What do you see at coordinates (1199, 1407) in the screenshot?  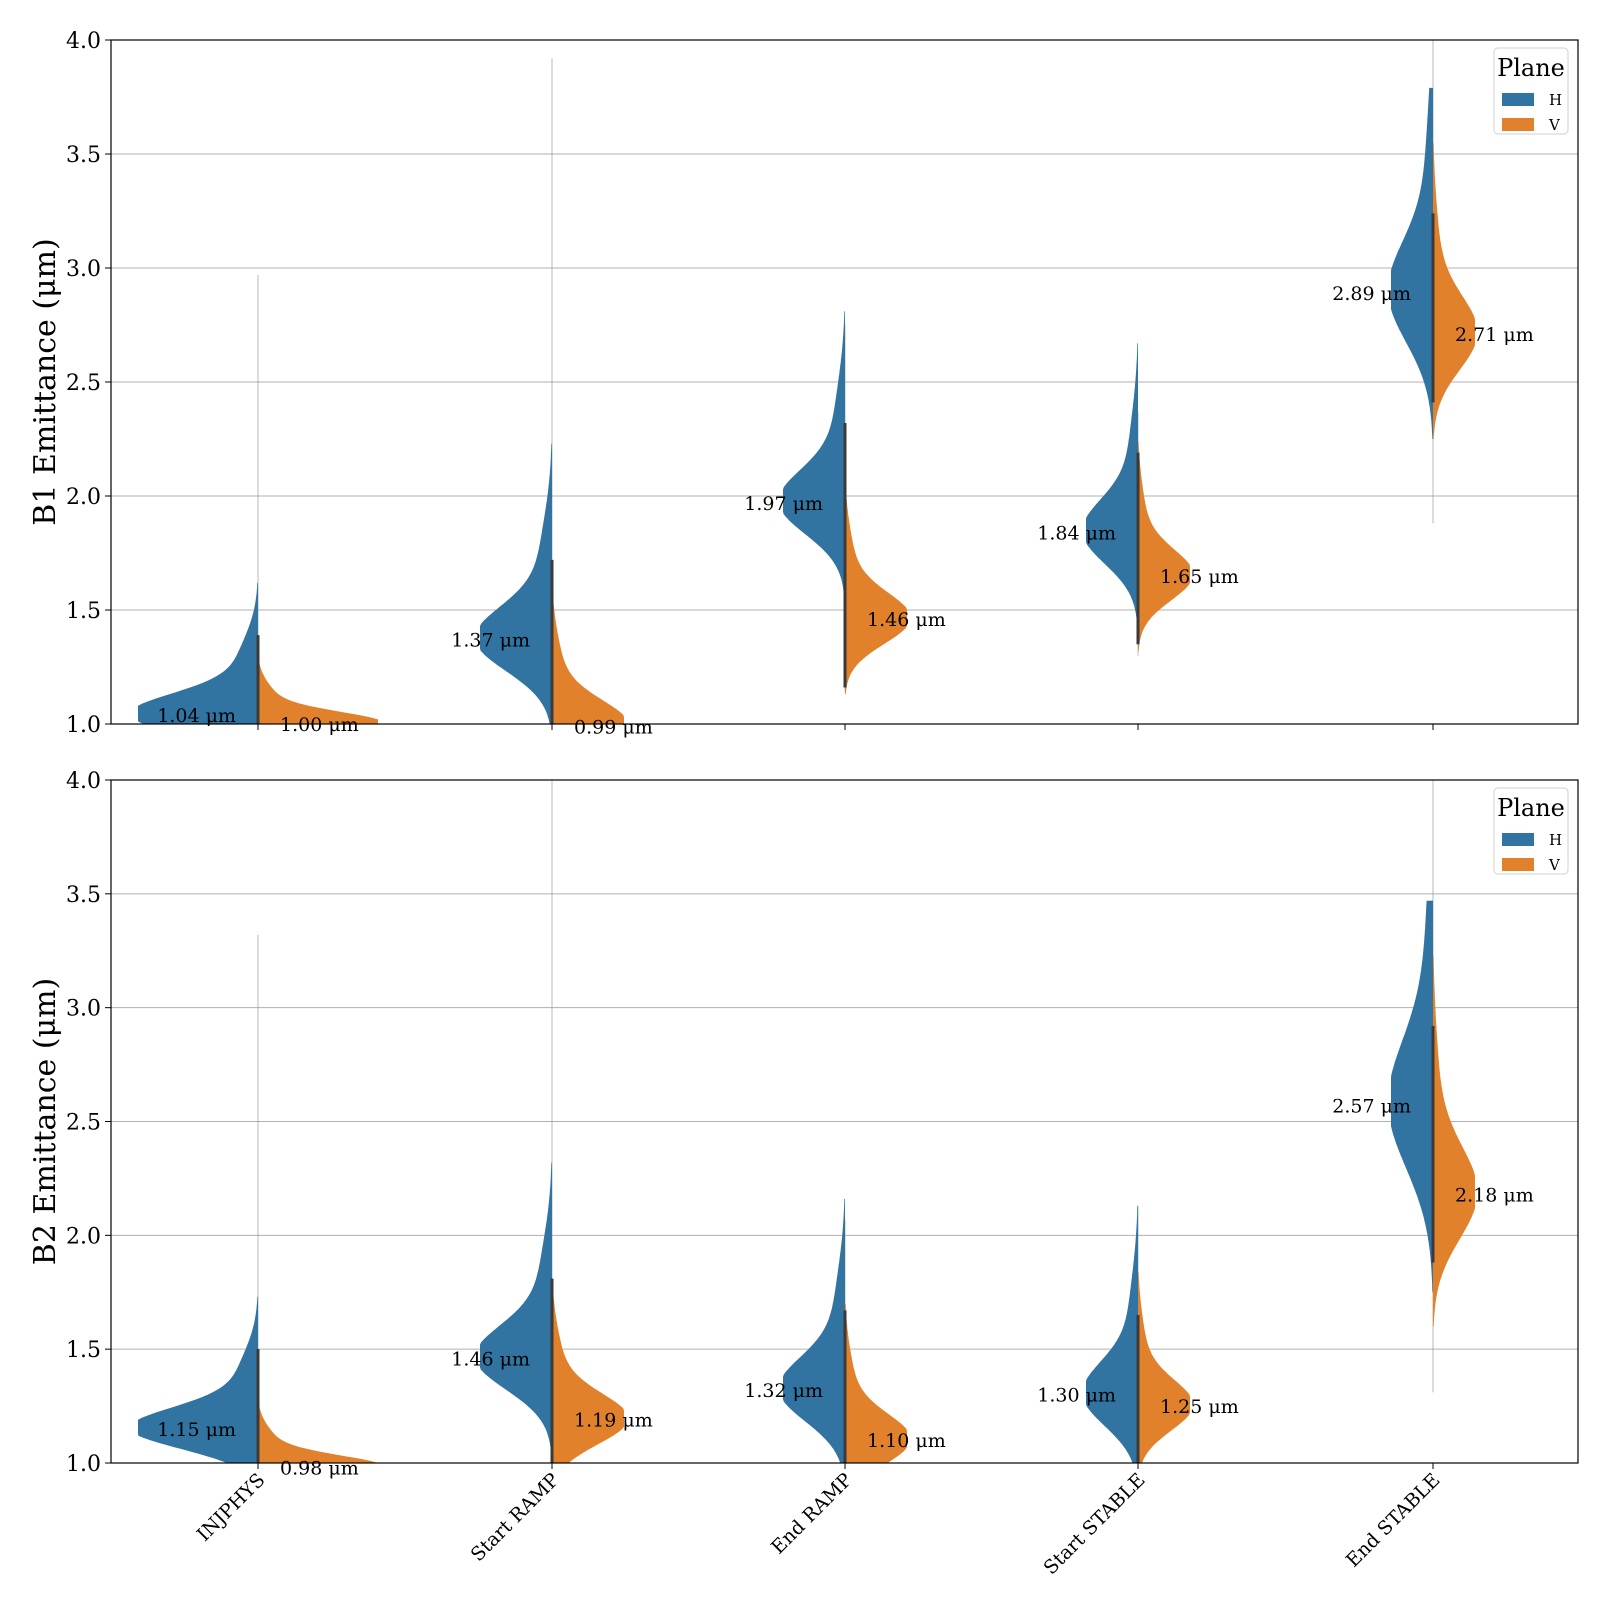 I see `median-label-v: 1.25 μm` at bounding box center [1199, 1407].